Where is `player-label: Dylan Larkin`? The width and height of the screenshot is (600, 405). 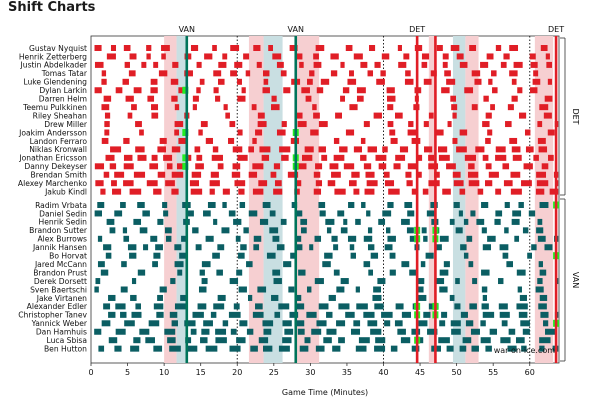 player-label: Dylan Larkin is located at coordinates (63, 90).